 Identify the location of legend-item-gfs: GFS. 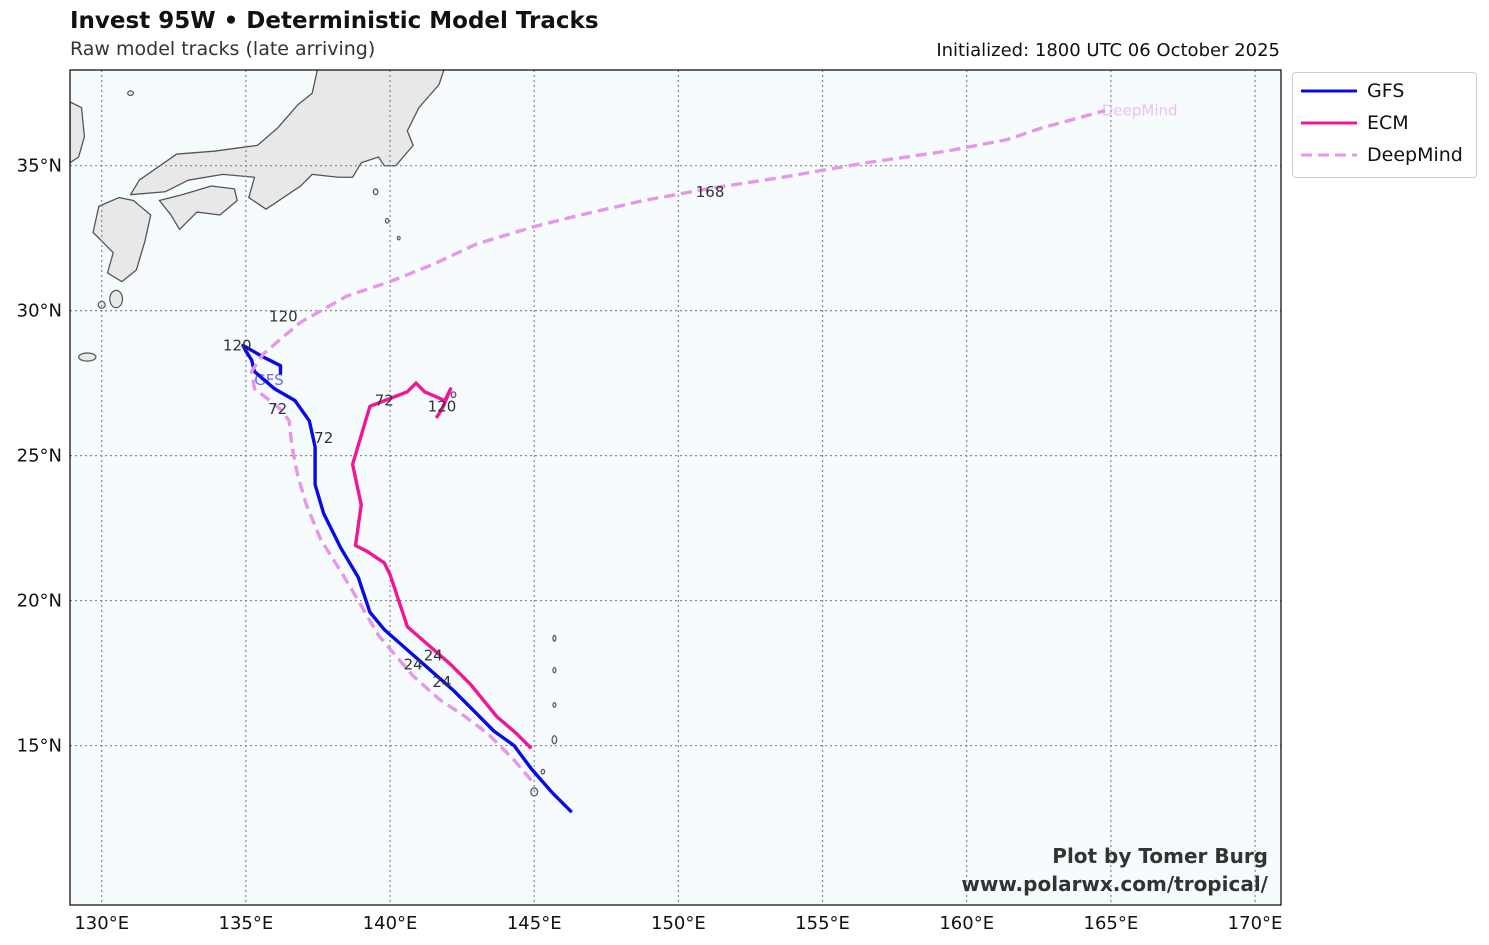
(1352, 91).